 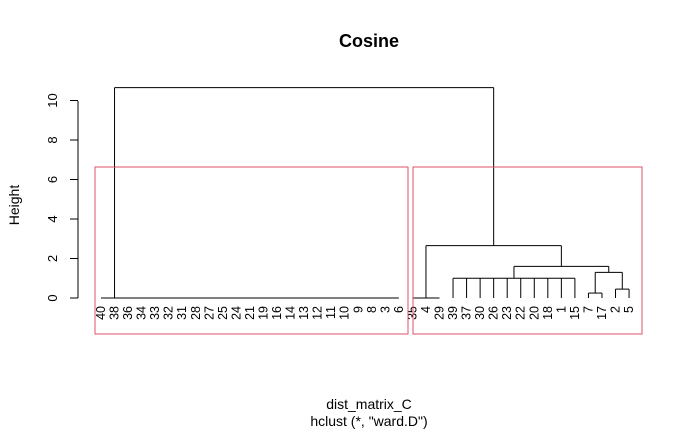 What do you see at coordinates (368, 421) in the screenshot?
I see `method-subtitle: hclust (*, "ward.D")` at bounding box center [368, 421].